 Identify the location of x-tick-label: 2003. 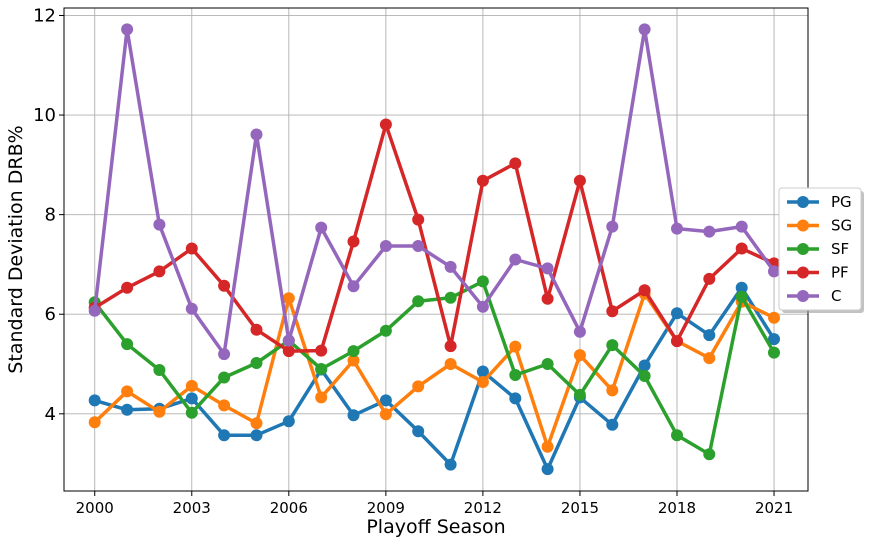
(192, 508).